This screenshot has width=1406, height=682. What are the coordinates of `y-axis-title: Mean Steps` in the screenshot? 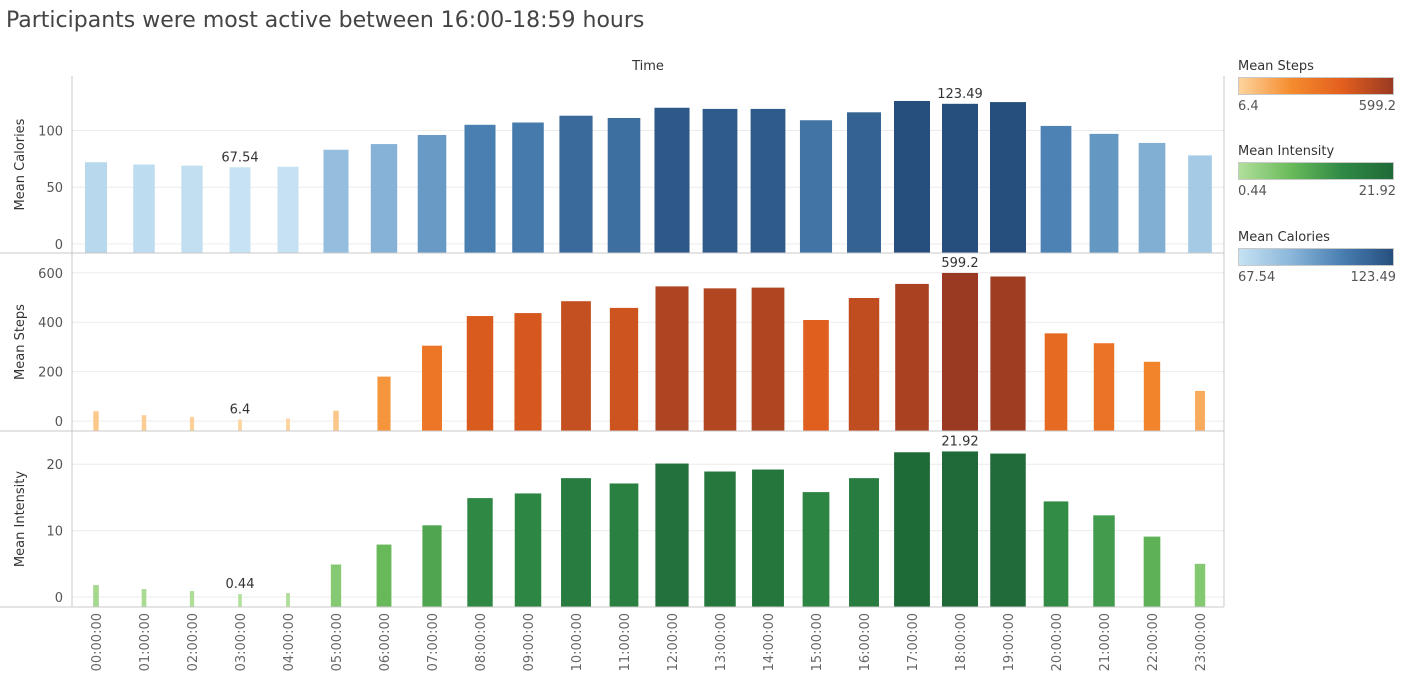 It's located at (20, 342).